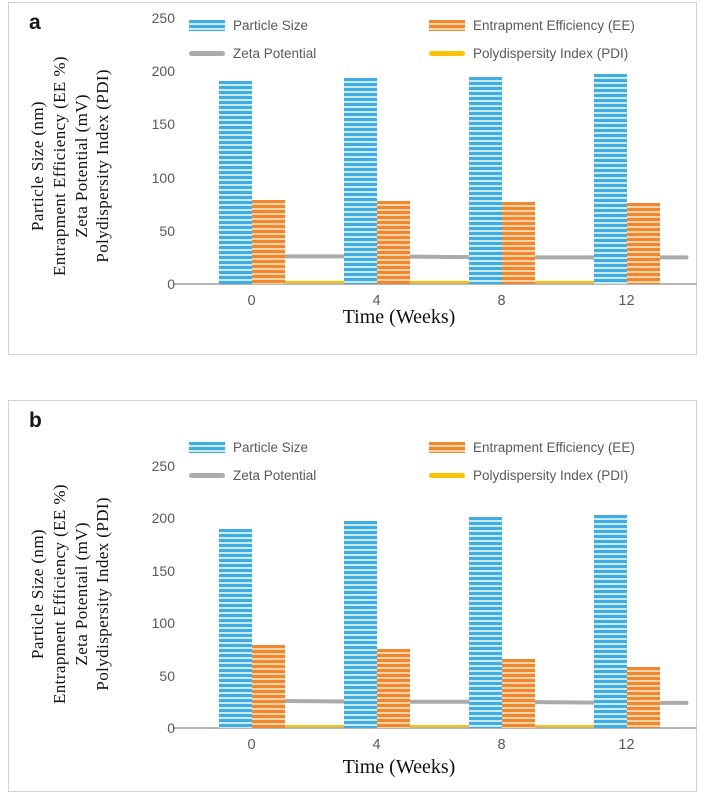 Image resolution: width=704 pixels, height=795 pixels. What do you see at coordinates (399, 317) in the screenshot?
I see `x-axis-title-a: Time (Weeks)` at bounding box center [399, 317].